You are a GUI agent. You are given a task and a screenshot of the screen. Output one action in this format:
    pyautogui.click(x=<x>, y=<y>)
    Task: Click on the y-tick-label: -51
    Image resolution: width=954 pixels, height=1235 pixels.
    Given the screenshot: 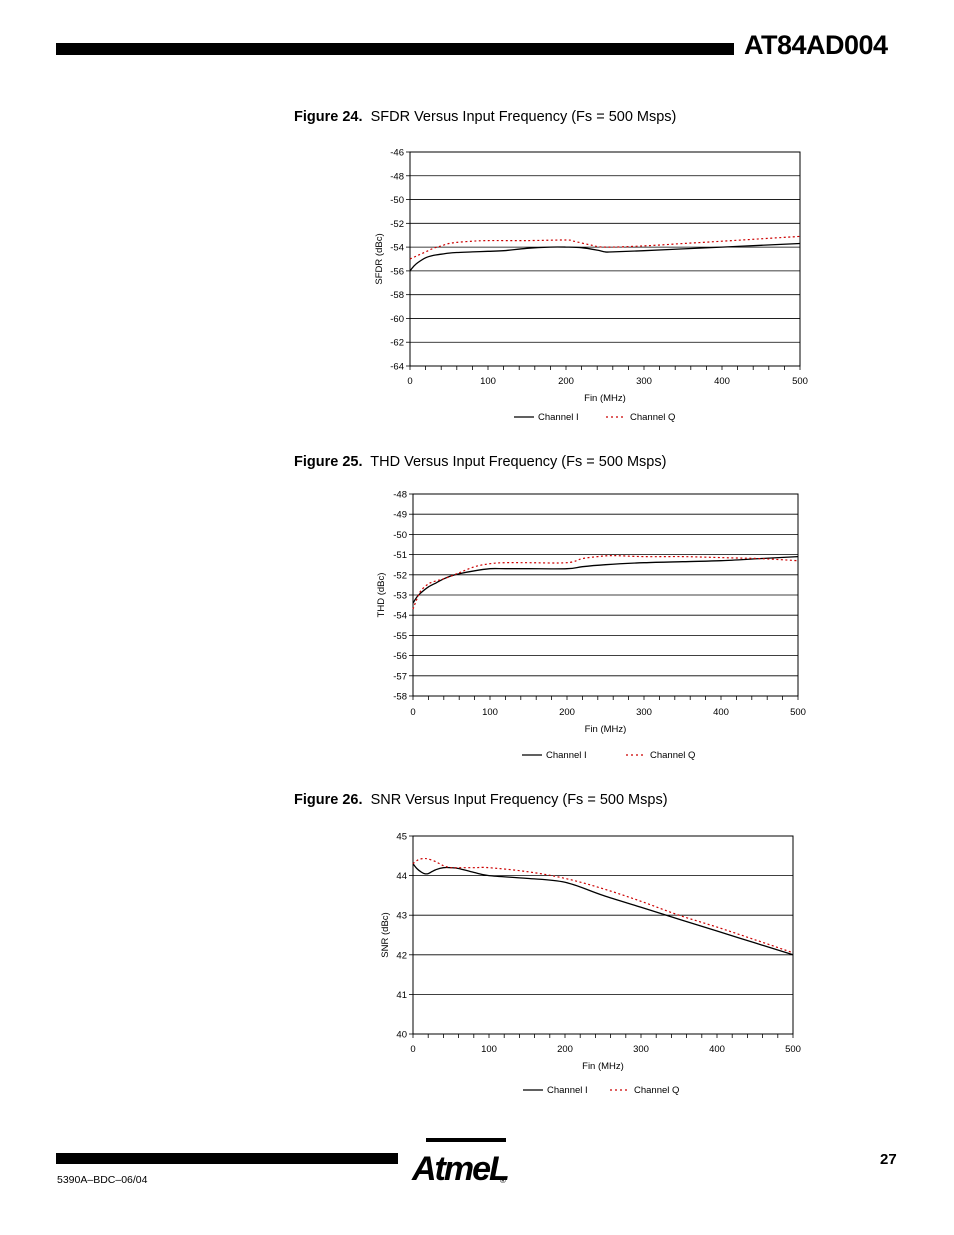 What is the action you would take?
    pyautogui.click(x=400, y=555)
    